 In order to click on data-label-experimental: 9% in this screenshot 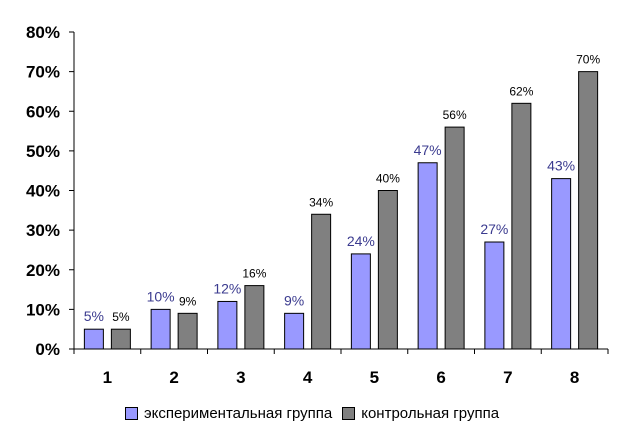, I will do `click(294, 300)`.